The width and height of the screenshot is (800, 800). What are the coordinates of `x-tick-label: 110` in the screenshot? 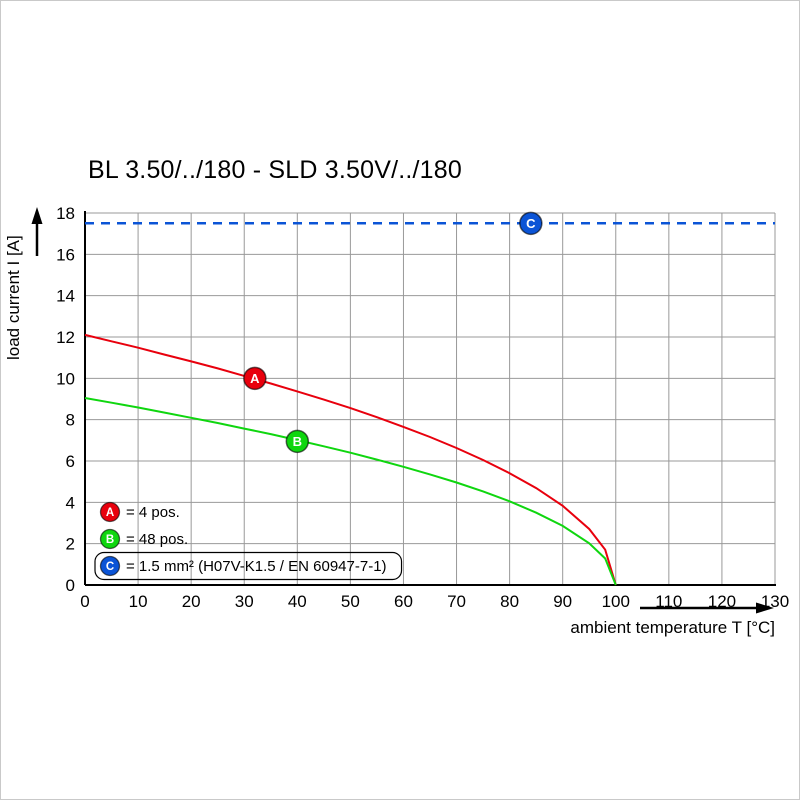 It's located at (668, 601).